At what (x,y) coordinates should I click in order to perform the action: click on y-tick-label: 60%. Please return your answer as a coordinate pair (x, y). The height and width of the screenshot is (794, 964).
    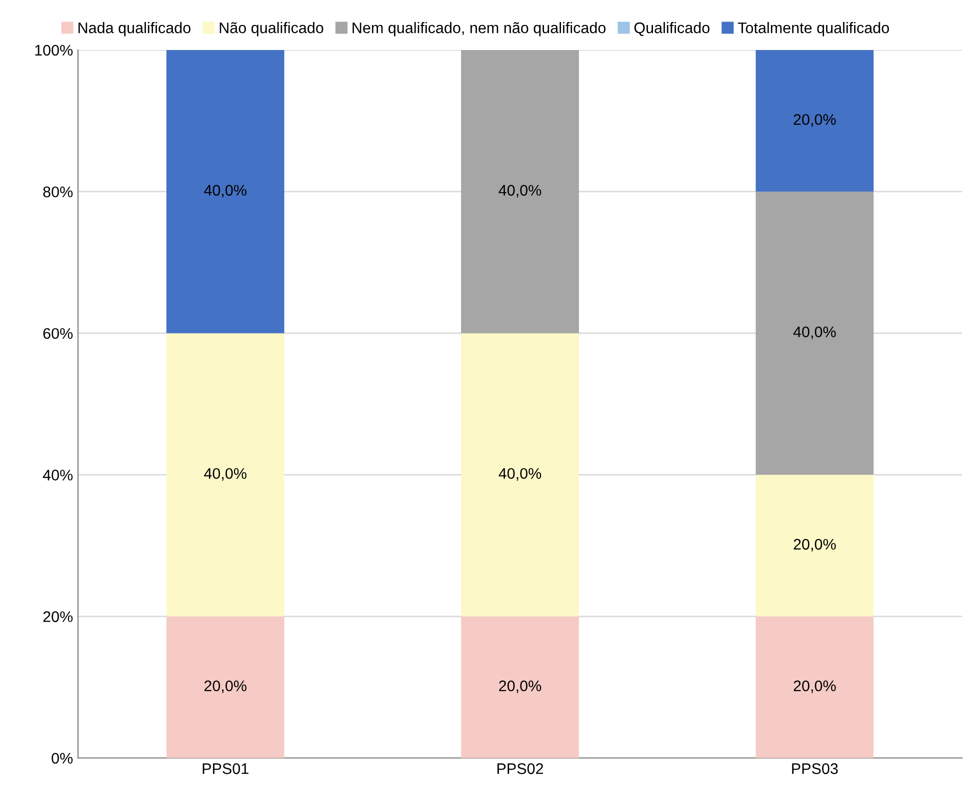
    Looking at the image, I should click on (58, 333).